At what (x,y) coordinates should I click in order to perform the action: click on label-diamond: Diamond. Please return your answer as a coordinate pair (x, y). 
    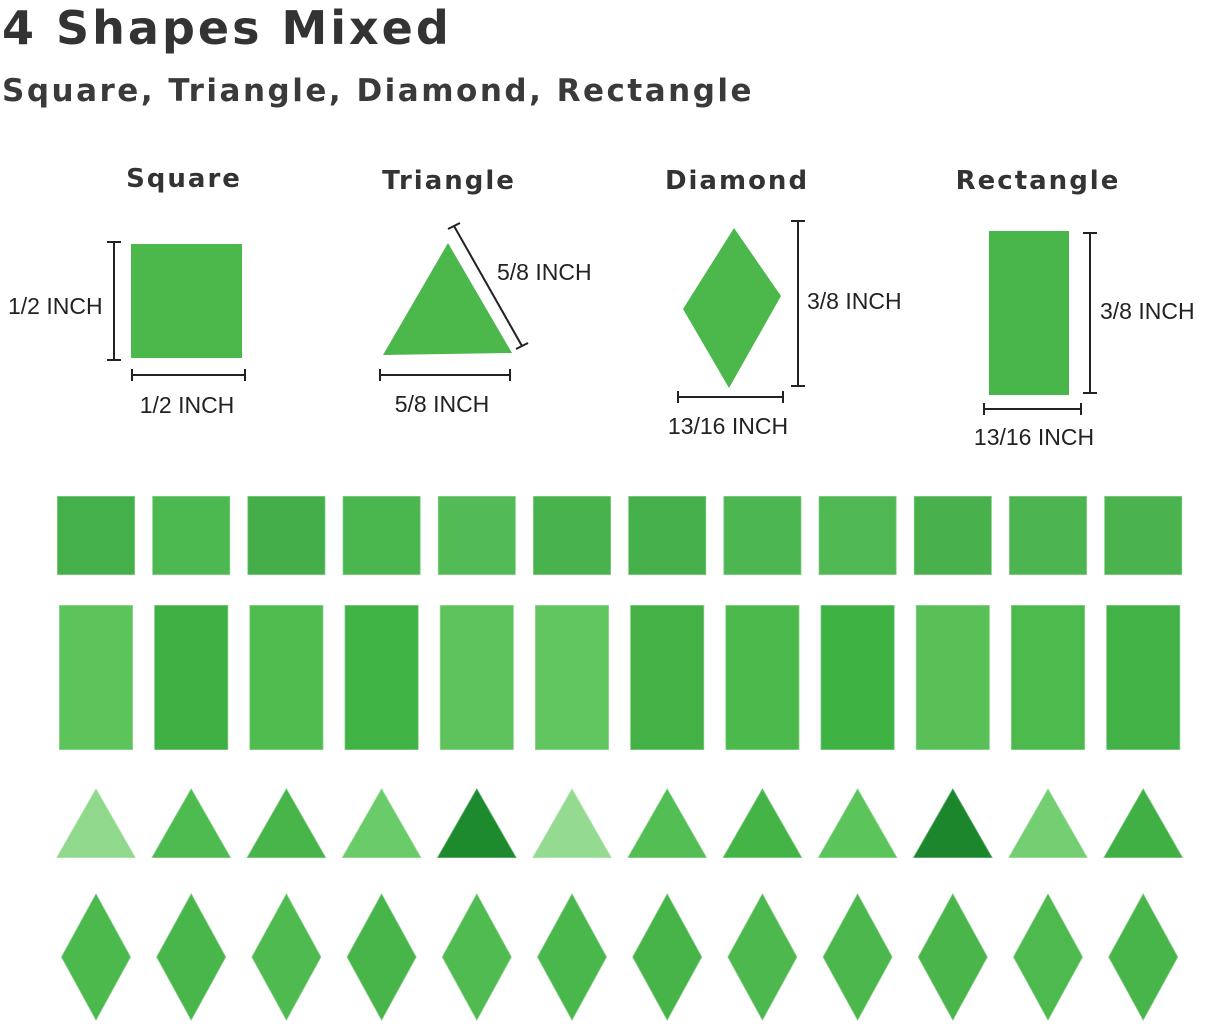
    Looking at the image, I should click on (737, 181).